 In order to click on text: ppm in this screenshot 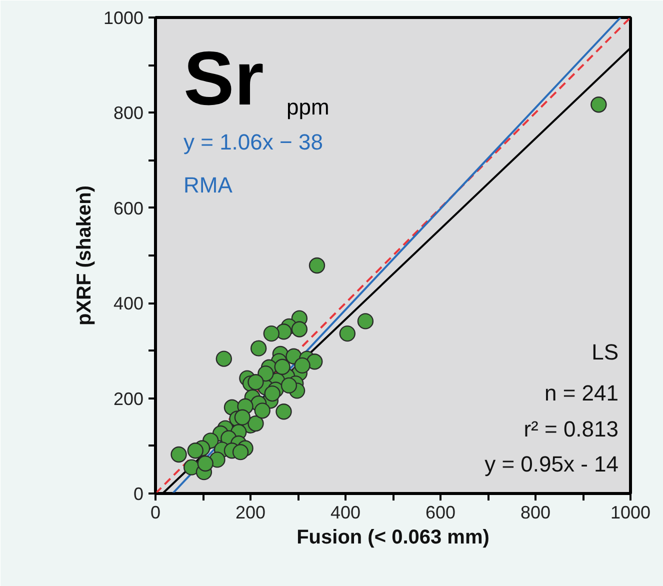, I will do `click(308, 107)`.